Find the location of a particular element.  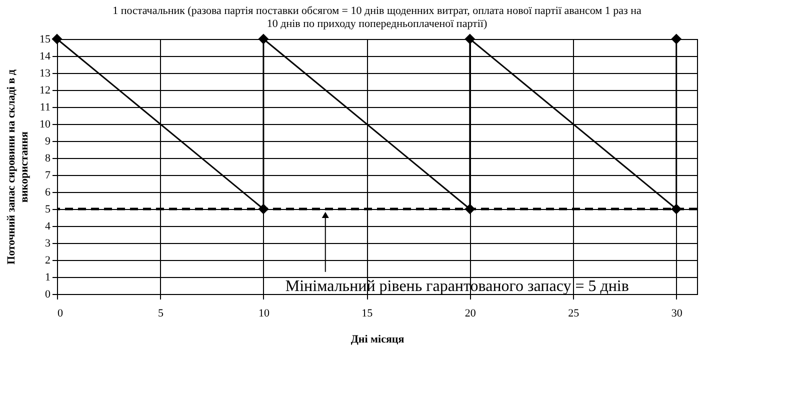

y-tick-label: 8 is located at coordinates (48, 158).